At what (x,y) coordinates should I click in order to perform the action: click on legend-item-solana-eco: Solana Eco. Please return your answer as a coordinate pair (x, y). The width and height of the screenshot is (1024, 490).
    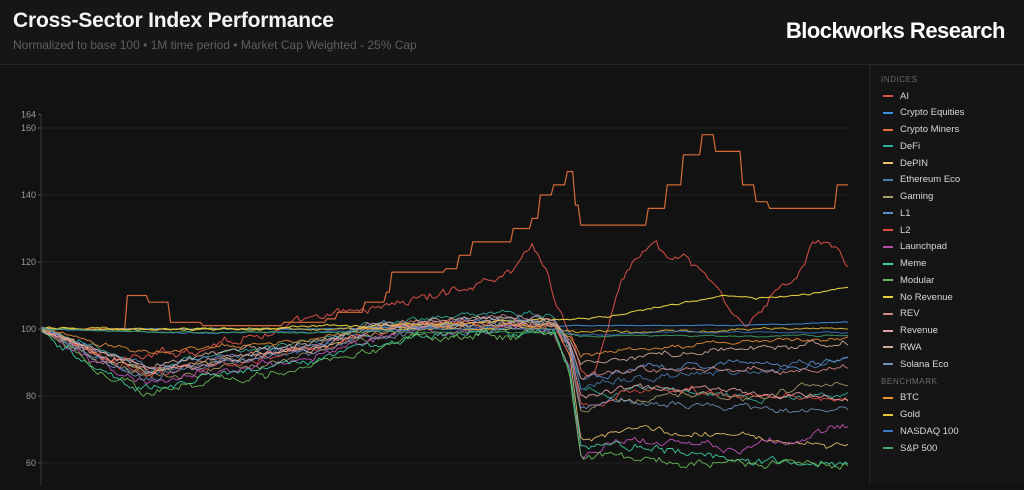
    Looking at the image, I should click on (916, 364).